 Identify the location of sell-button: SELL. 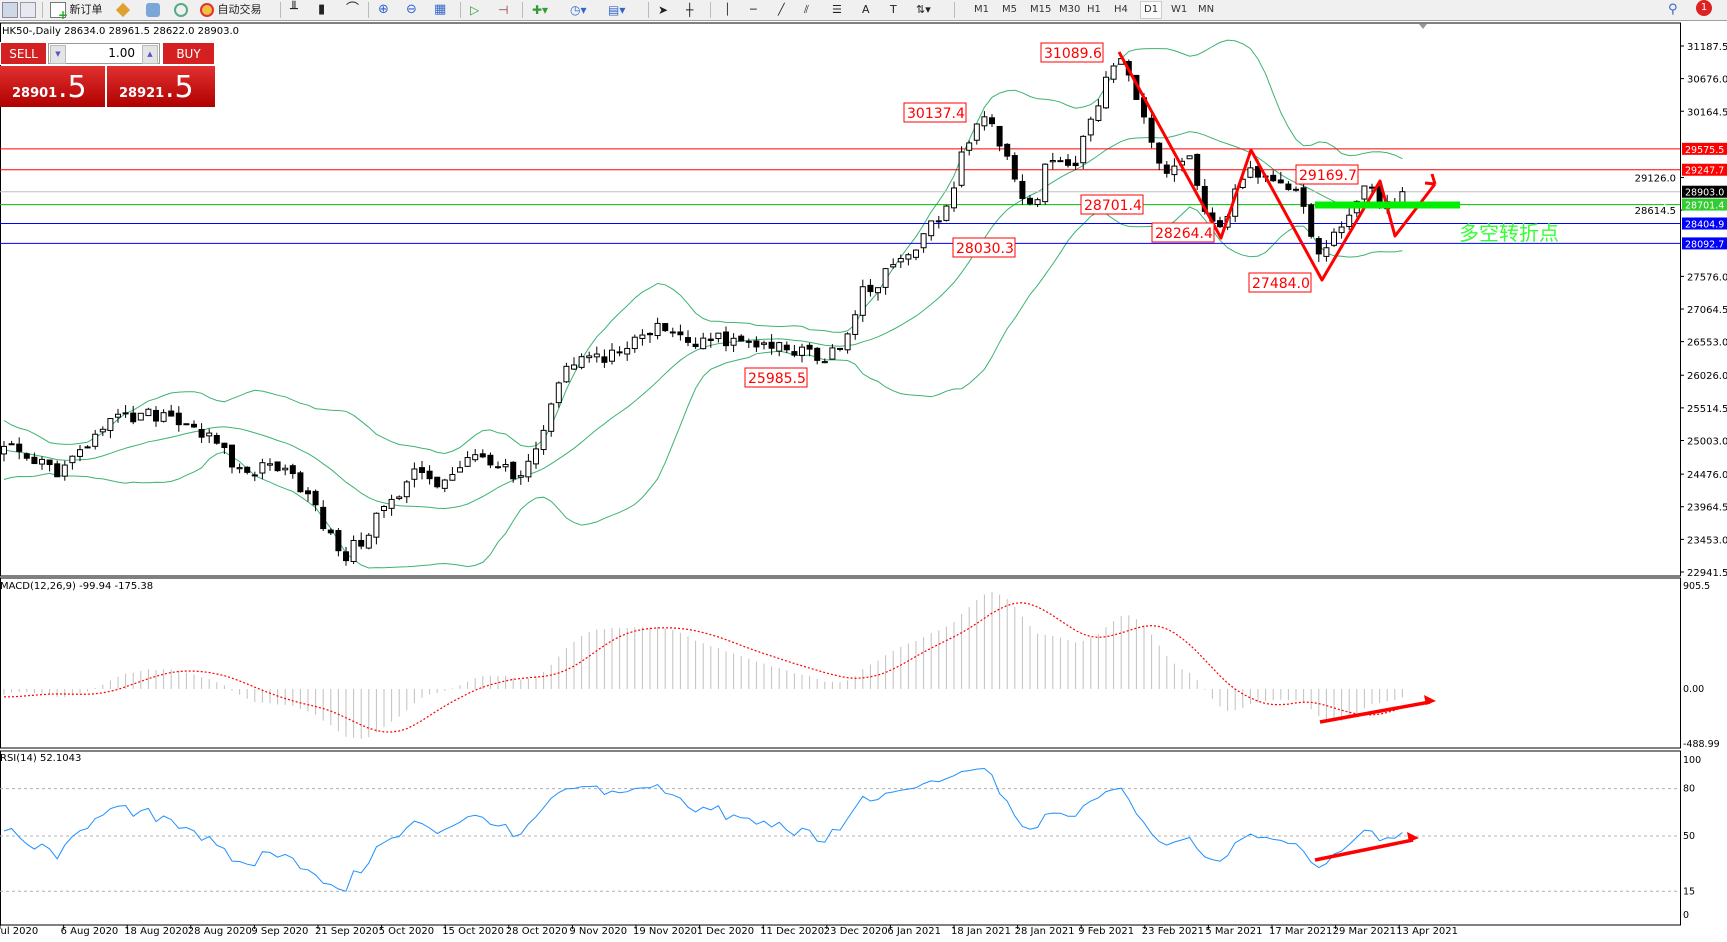
(23, 53).